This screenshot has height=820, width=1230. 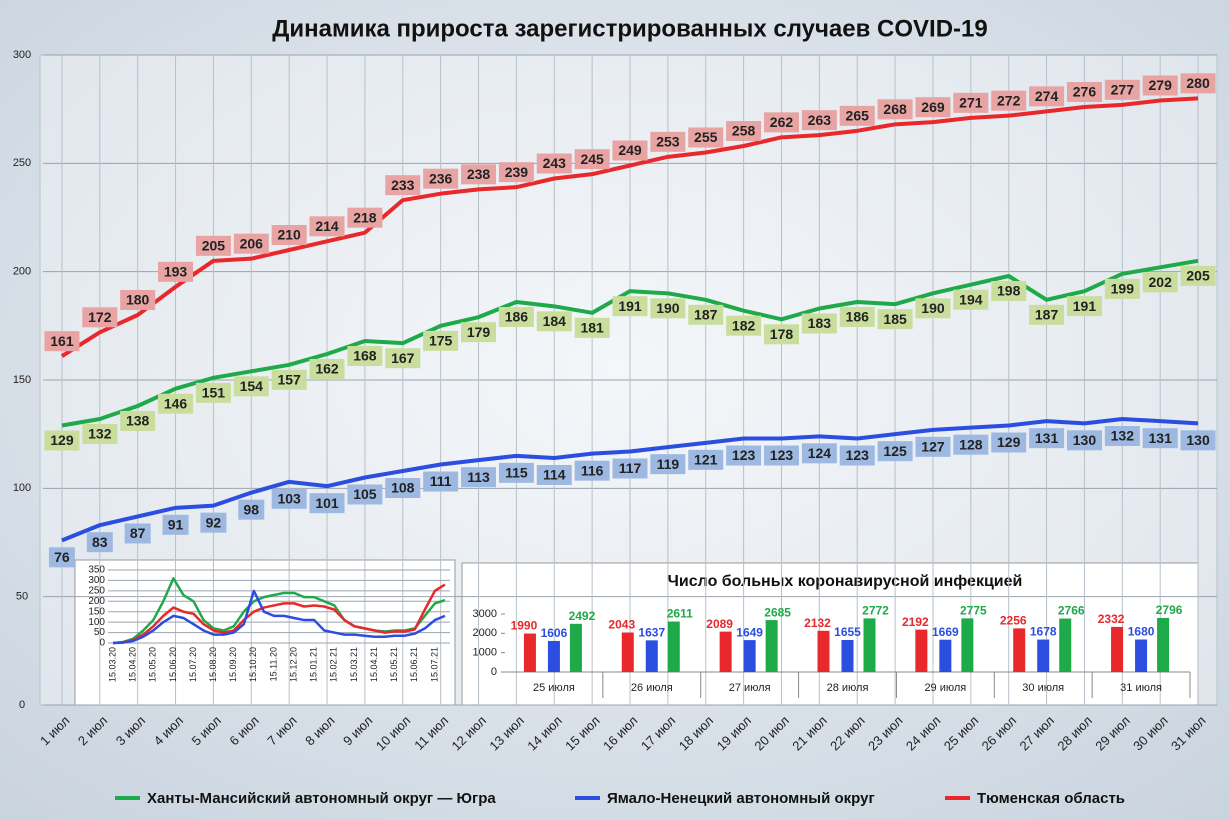 I want to click on data-label-text: 277, so click(x=1123, y=90).